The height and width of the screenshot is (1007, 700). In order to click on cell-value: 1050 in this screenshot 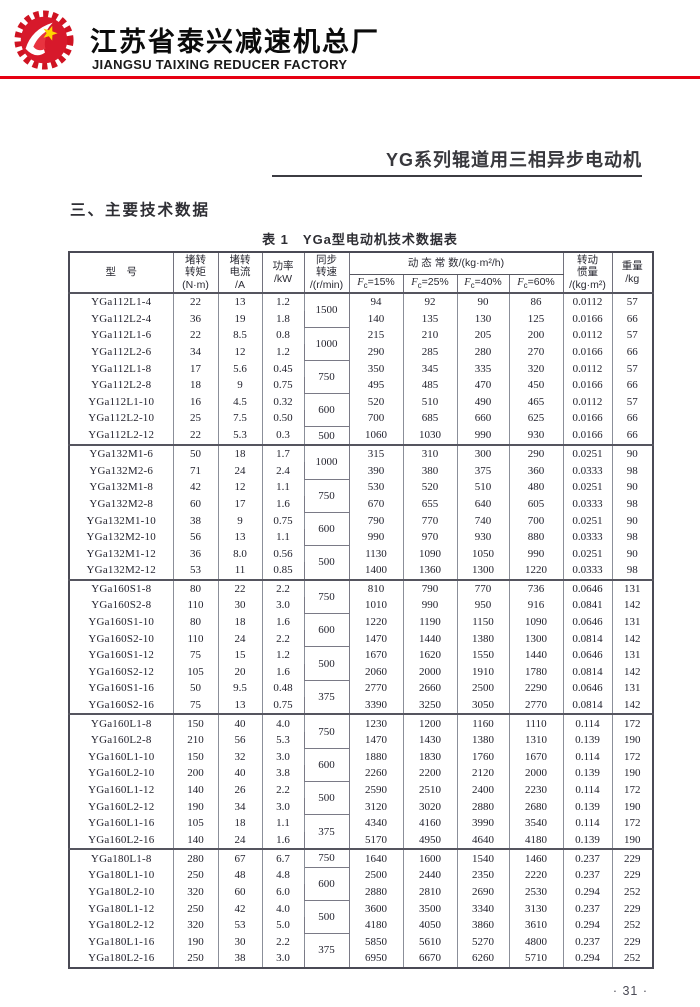, I will do `click(483, 553)`.